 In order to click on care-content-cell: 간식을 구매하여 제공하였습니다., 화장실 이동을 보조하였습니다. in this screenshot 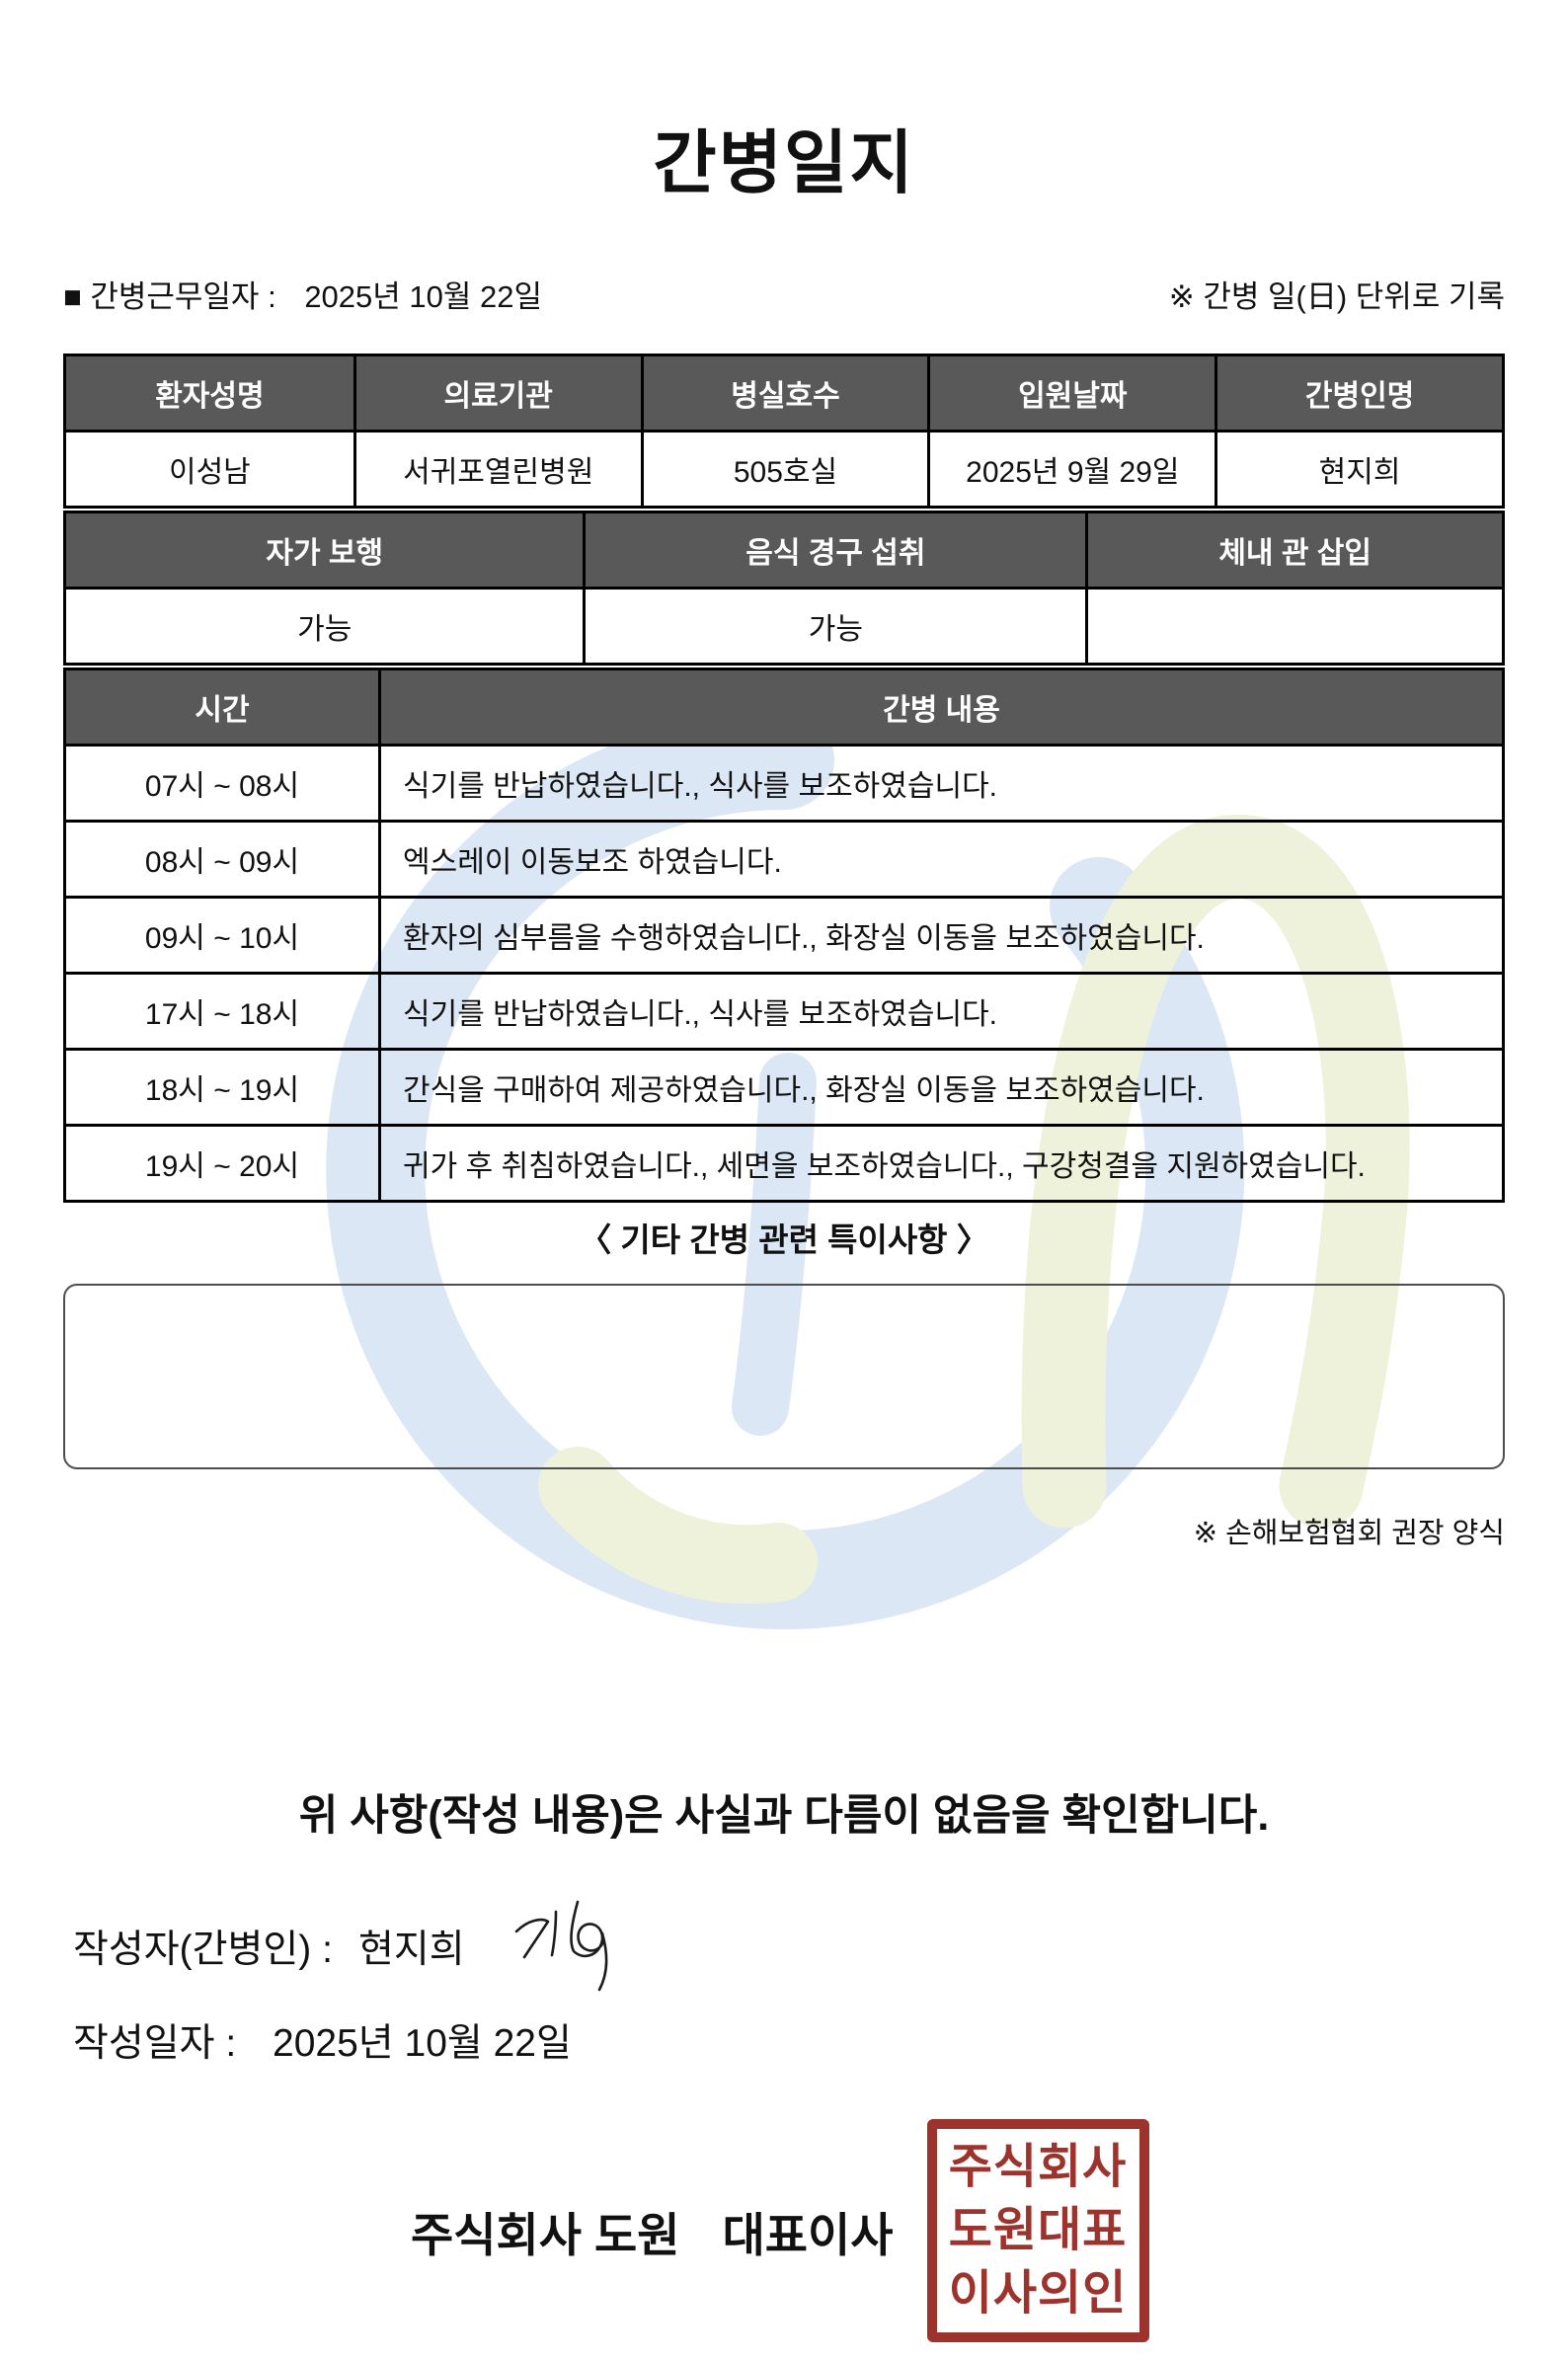, I will do `click(940, 1087)`.